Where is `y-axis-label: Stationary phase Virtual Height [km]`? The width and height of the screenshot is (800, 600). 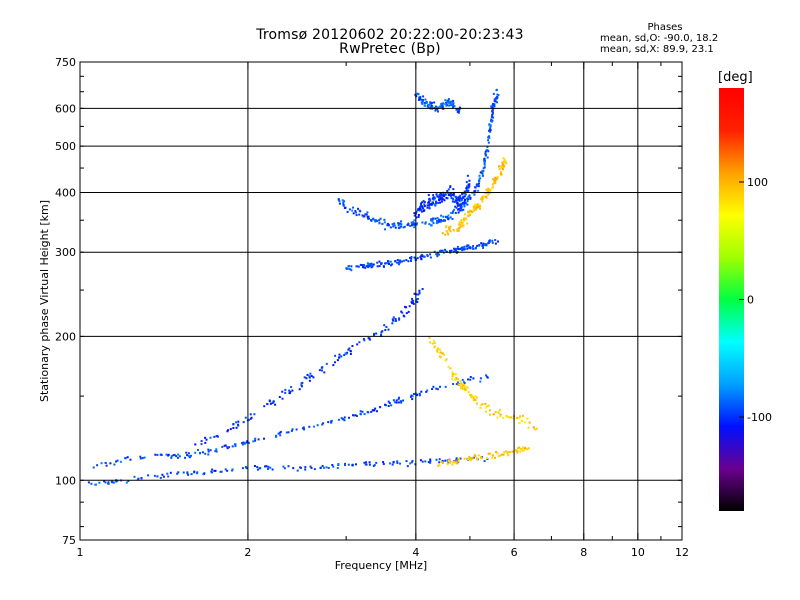
y-axis-label: Stationary phase Virtual Height [km] is located at coordinates (44, 301).